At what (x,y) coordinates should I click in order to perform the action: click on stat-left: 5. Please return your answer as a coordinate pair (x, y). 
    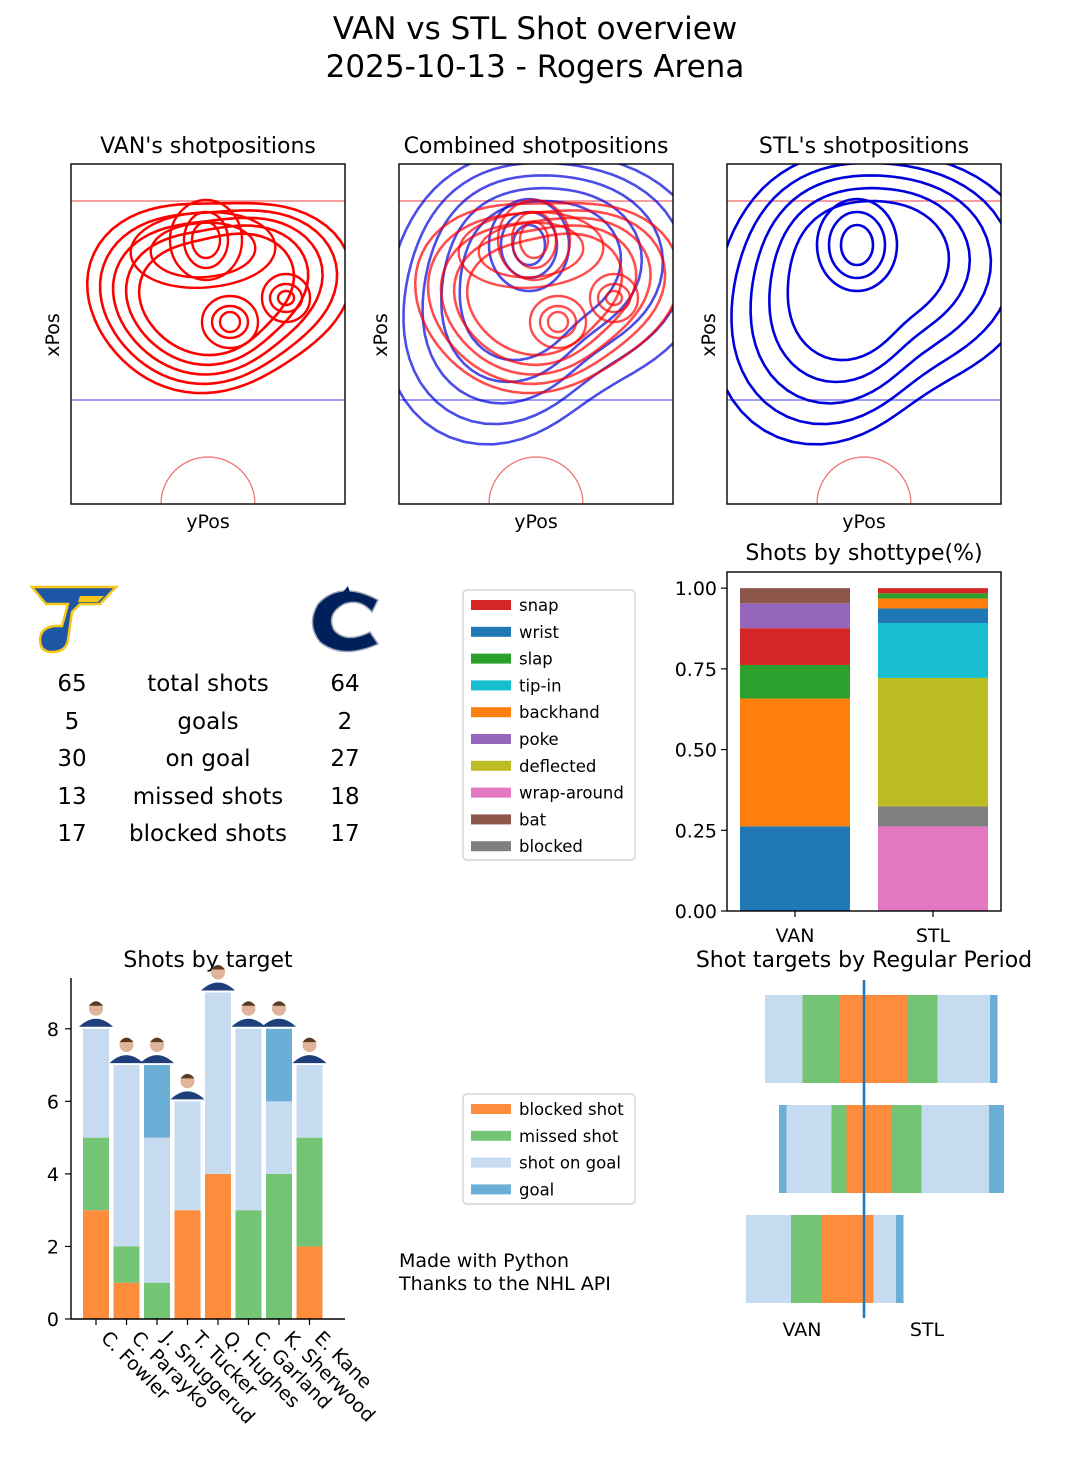
    Looking at the image, I should click on (72, 721).